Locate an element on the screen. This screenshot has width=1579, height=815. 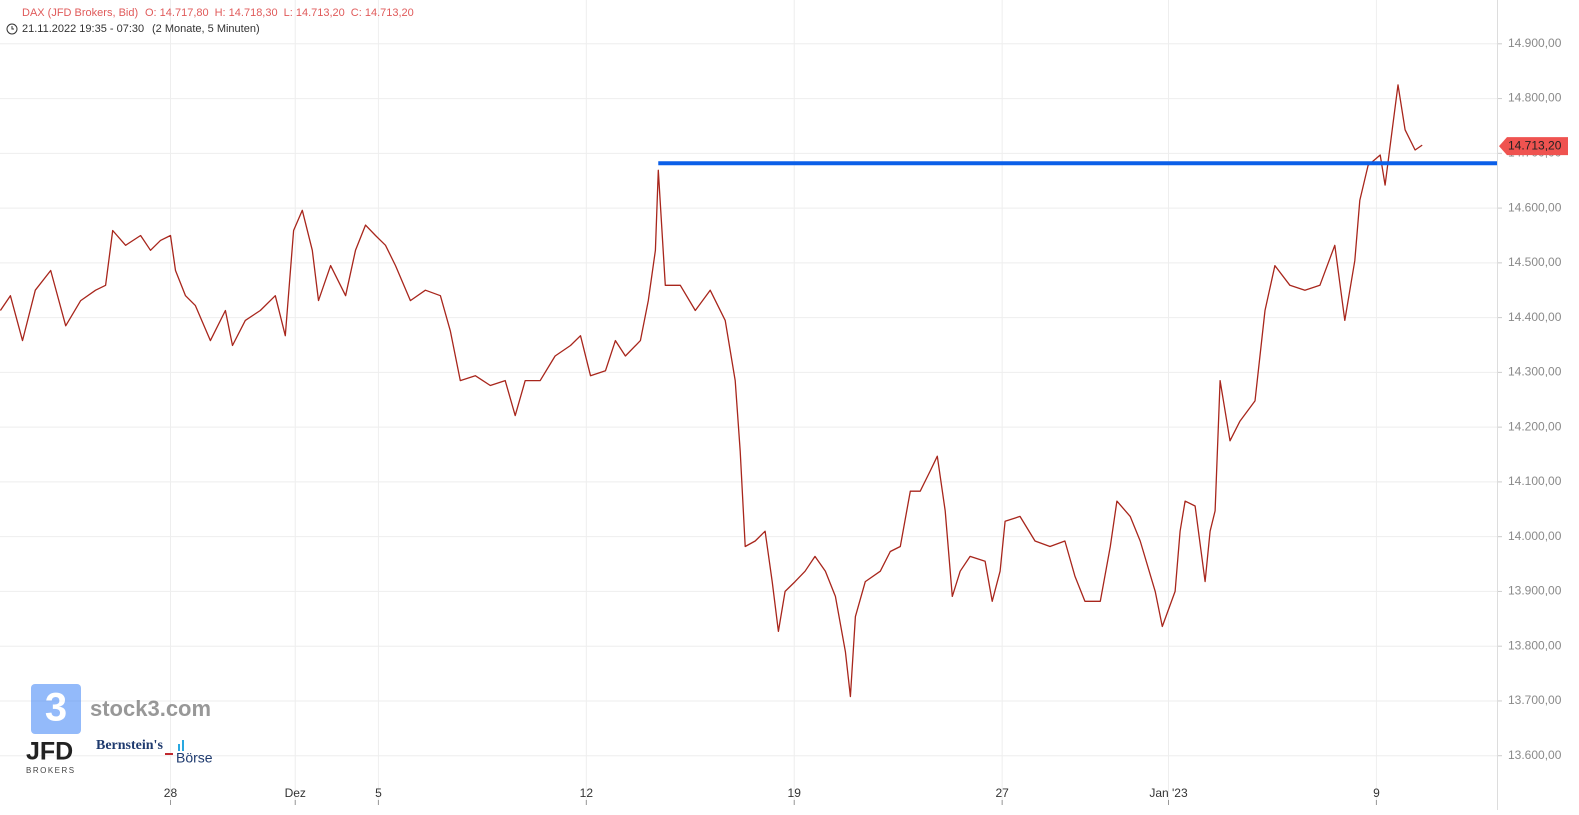
y-tick-label: 14.200,00 is located at coordinates (1535, 426).